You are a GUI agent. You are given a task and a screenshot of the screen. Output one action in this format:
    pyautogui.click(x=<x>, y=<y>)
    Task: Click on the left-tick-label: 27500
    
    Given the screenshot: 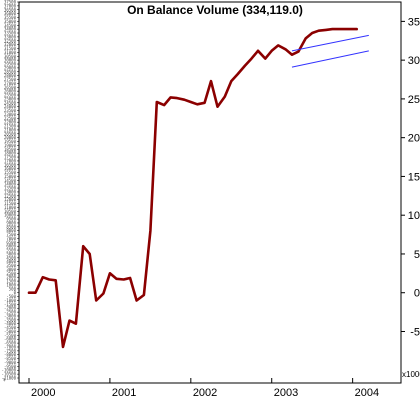 What is the action you would take?
    pyautogui.click(x=10, y=79)
    